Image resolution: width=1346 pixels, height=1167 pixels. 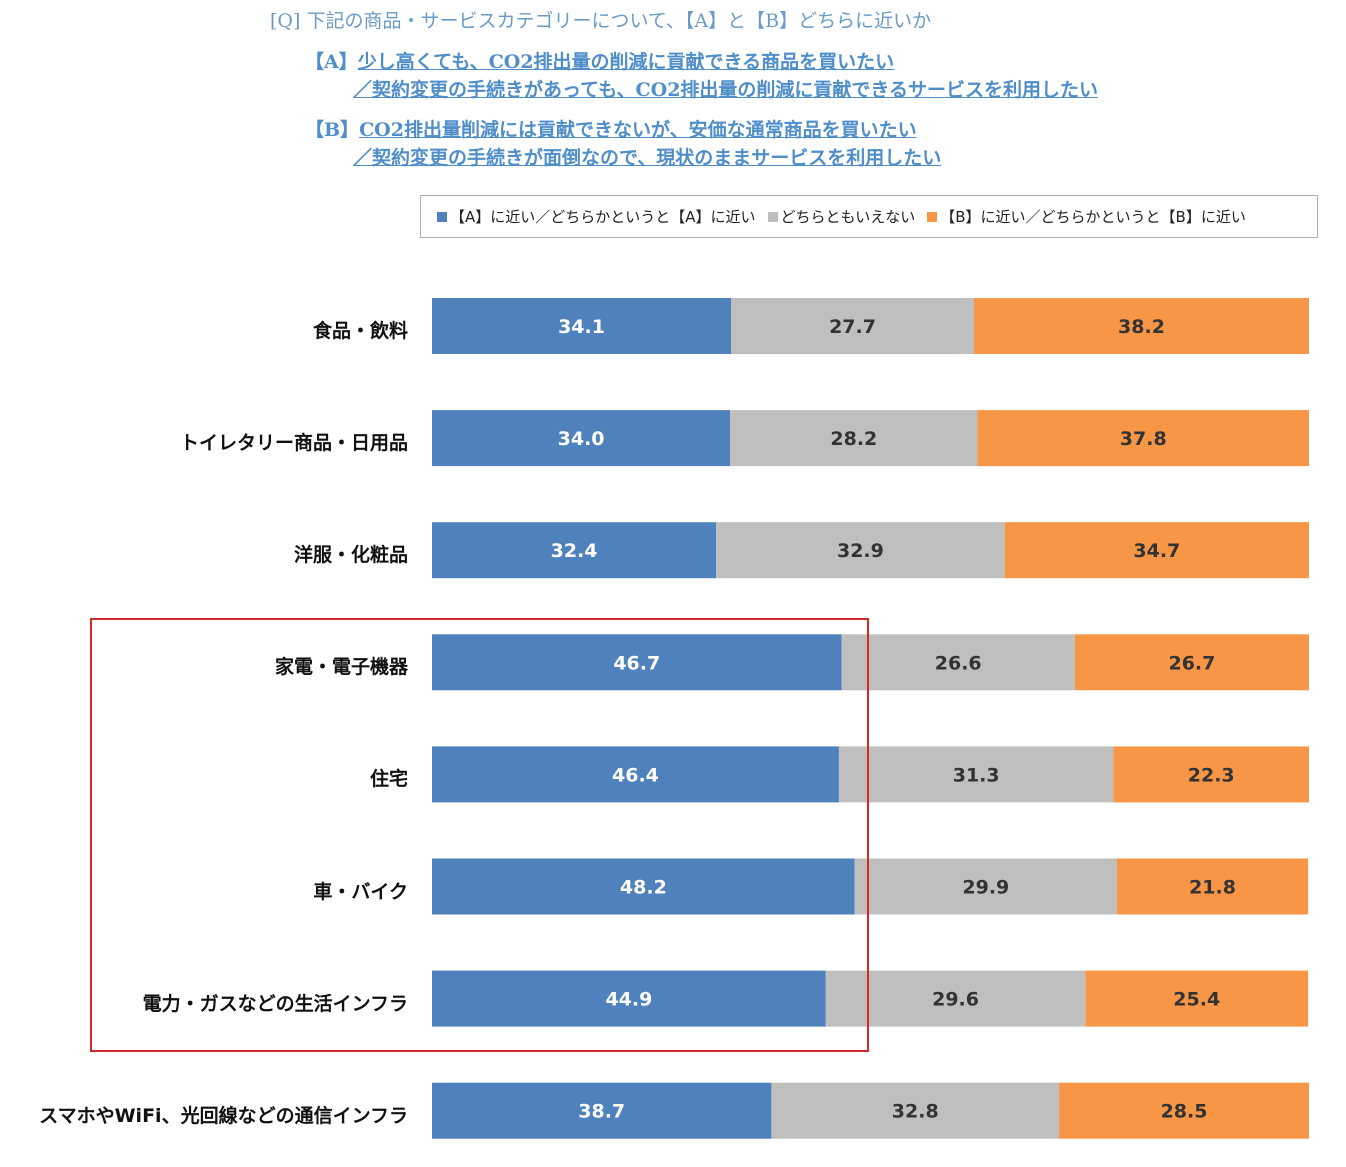 I want to click on data-label: 29.9, so click(x=985, y=888).